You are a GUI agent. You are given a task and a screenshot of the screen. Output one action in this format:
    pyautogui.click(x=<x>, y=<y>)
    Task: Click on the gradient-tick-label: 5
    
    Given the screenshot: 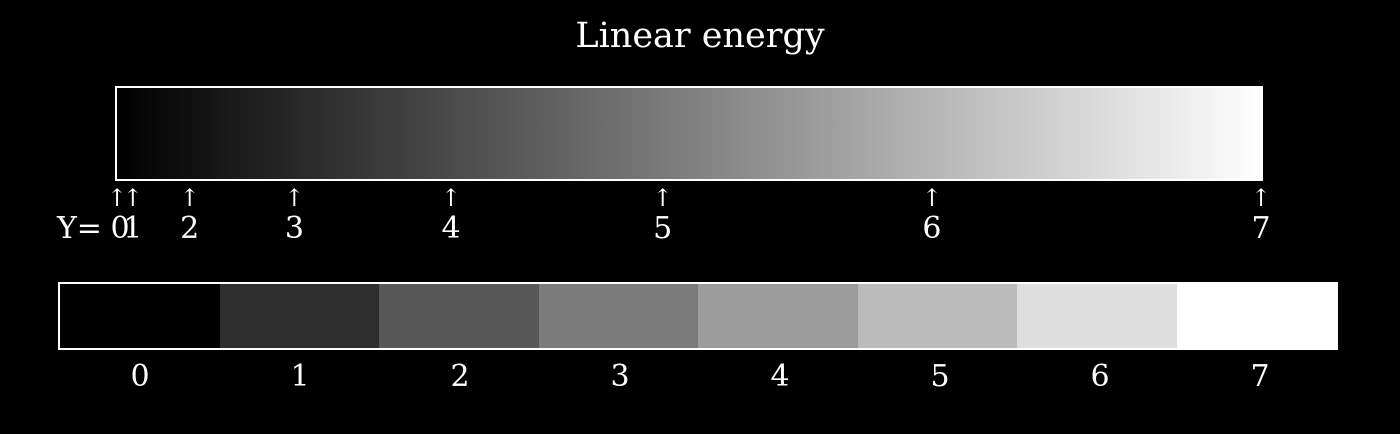 What is the action you would take?
    pyautogui.click(x=663, y=228)
    